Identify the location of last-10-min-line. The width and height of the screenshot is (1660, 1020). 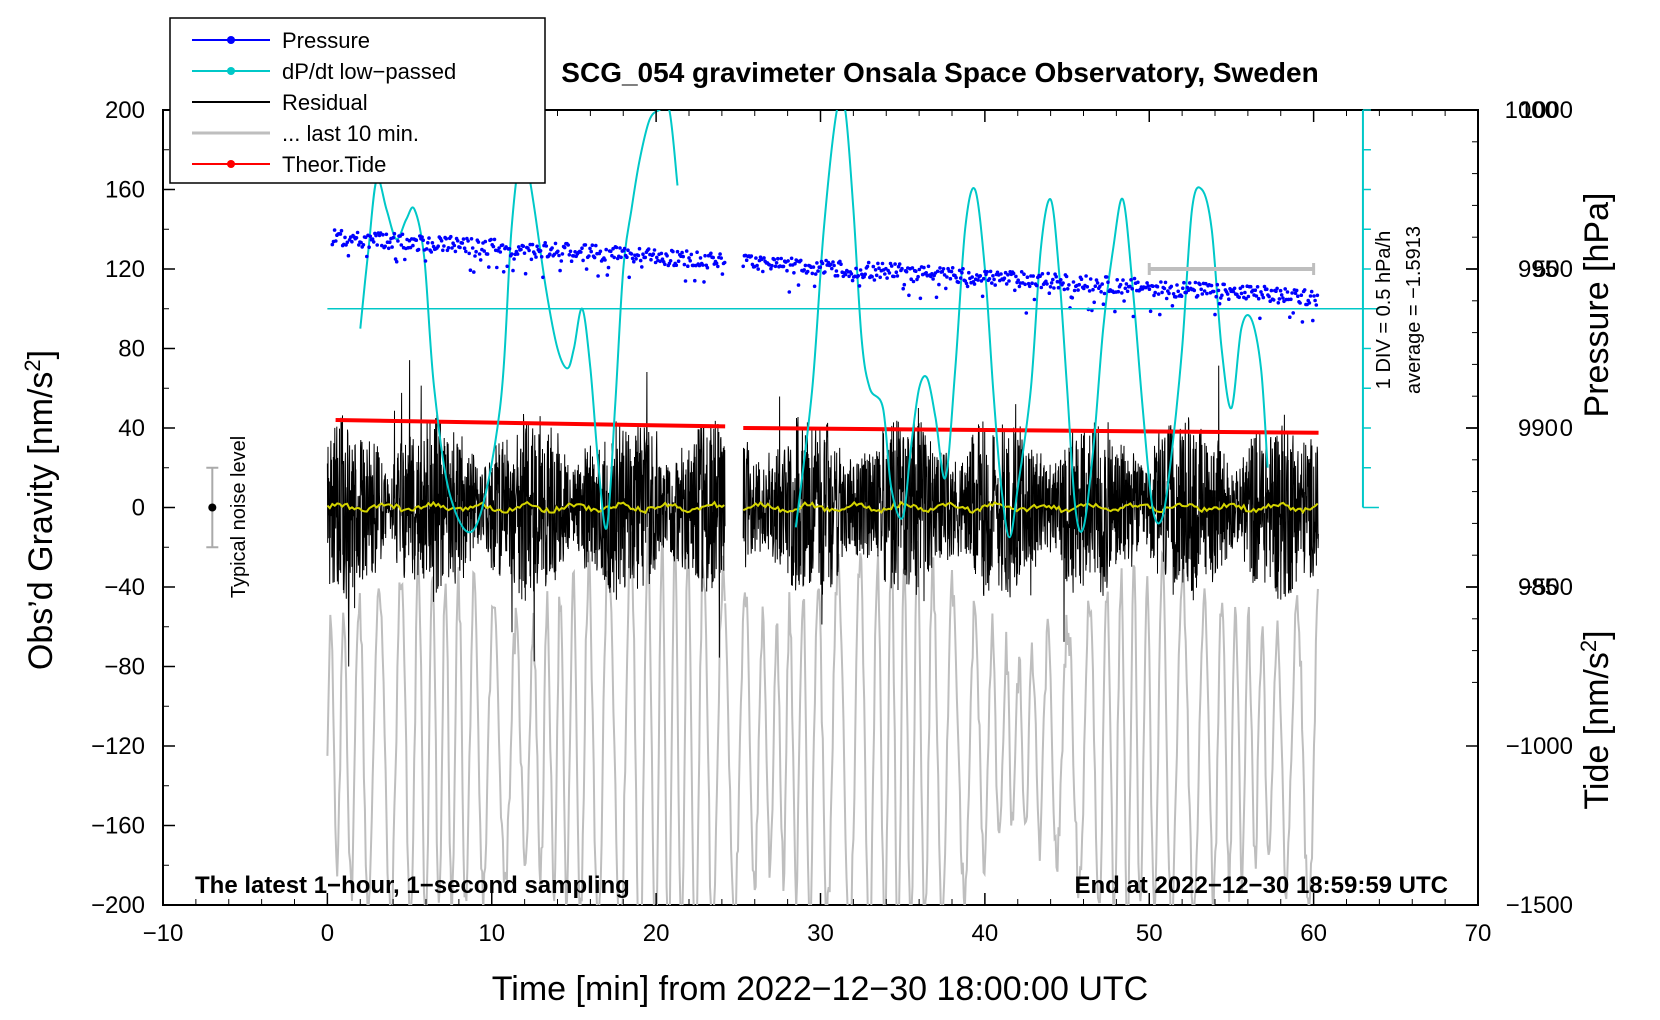
(1021, 722).